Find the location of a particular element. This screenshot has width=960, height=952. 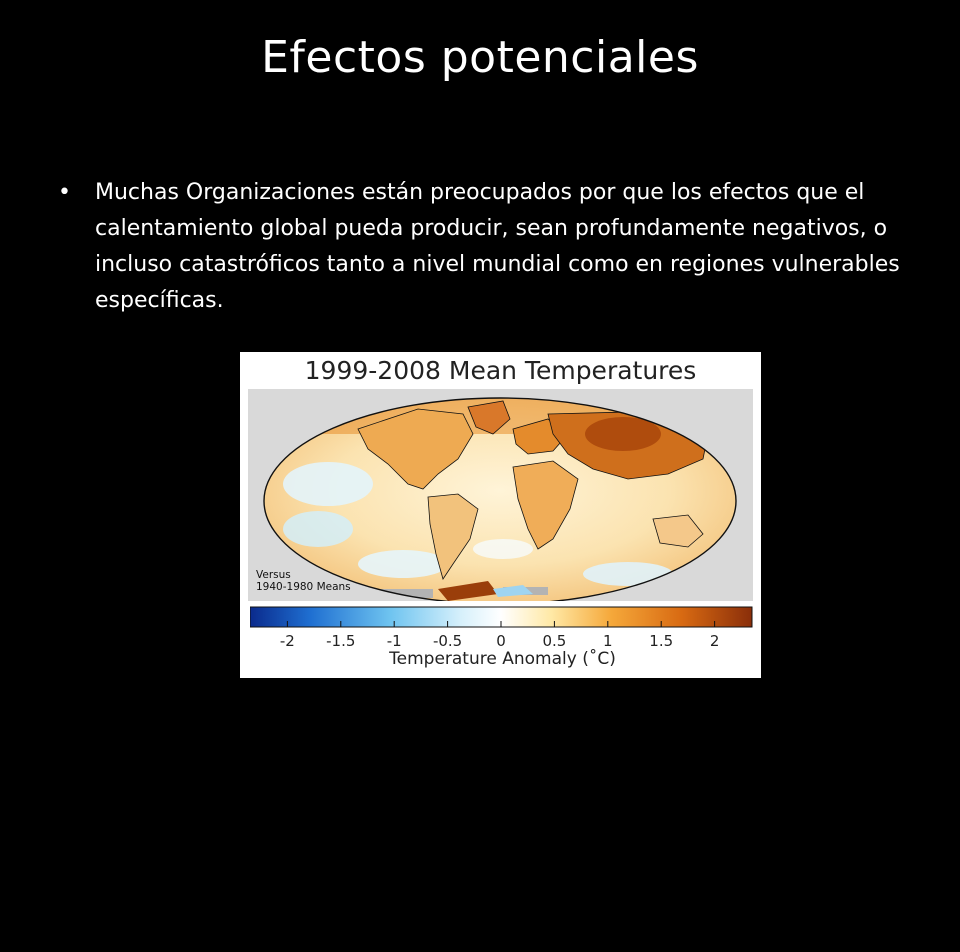

north-america-land is located at coordinates (415, 449).